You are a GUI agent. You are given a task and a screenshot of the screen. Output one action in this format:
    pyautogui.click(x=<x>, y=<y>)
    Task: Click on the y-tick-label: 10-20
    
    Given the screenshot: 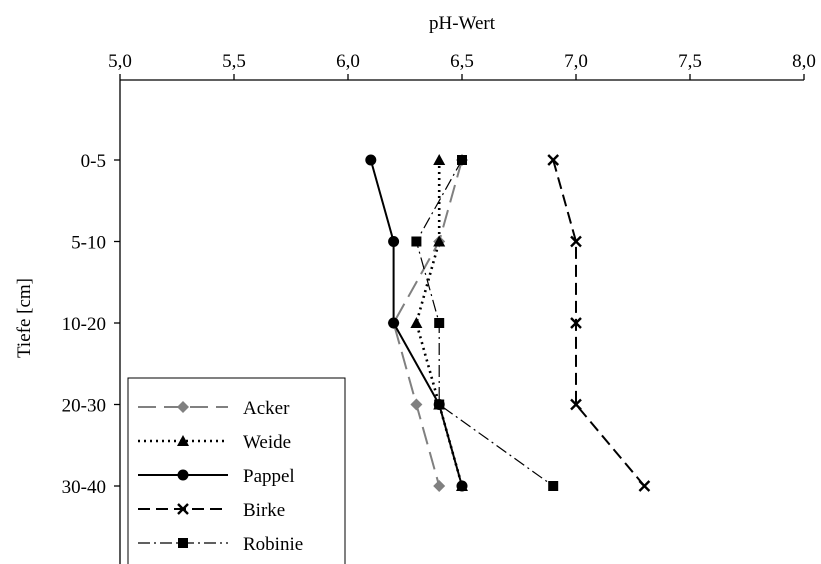 What is the action you would take?
    pyautogui.click(x=84, y=324)
    